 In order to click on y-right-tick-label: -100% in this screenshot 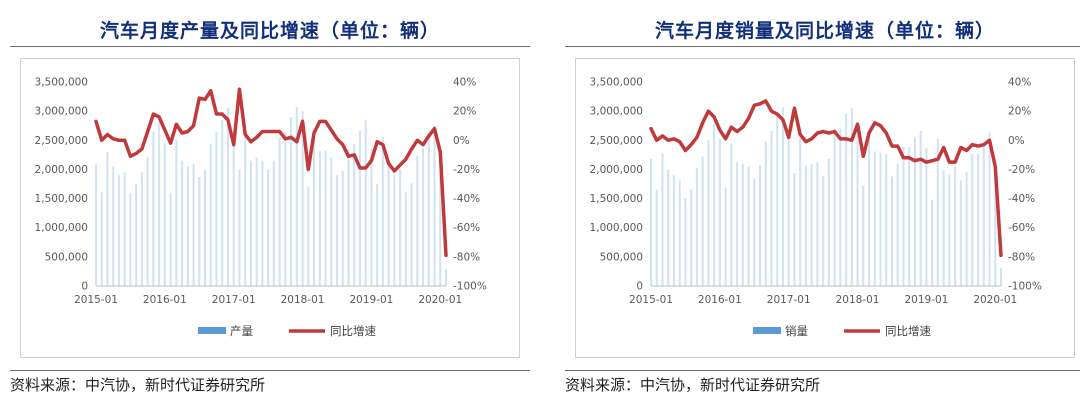, I will do `click(470, 287)`.